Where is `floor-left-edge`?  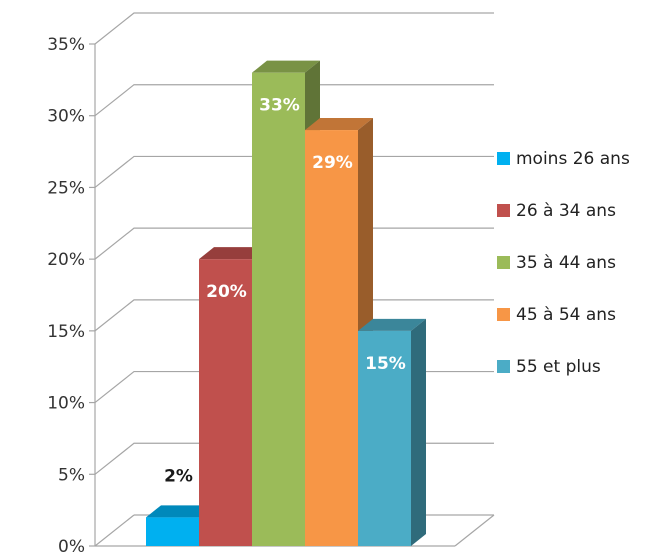 floor-left-edge is located at coordinates (114, 530).